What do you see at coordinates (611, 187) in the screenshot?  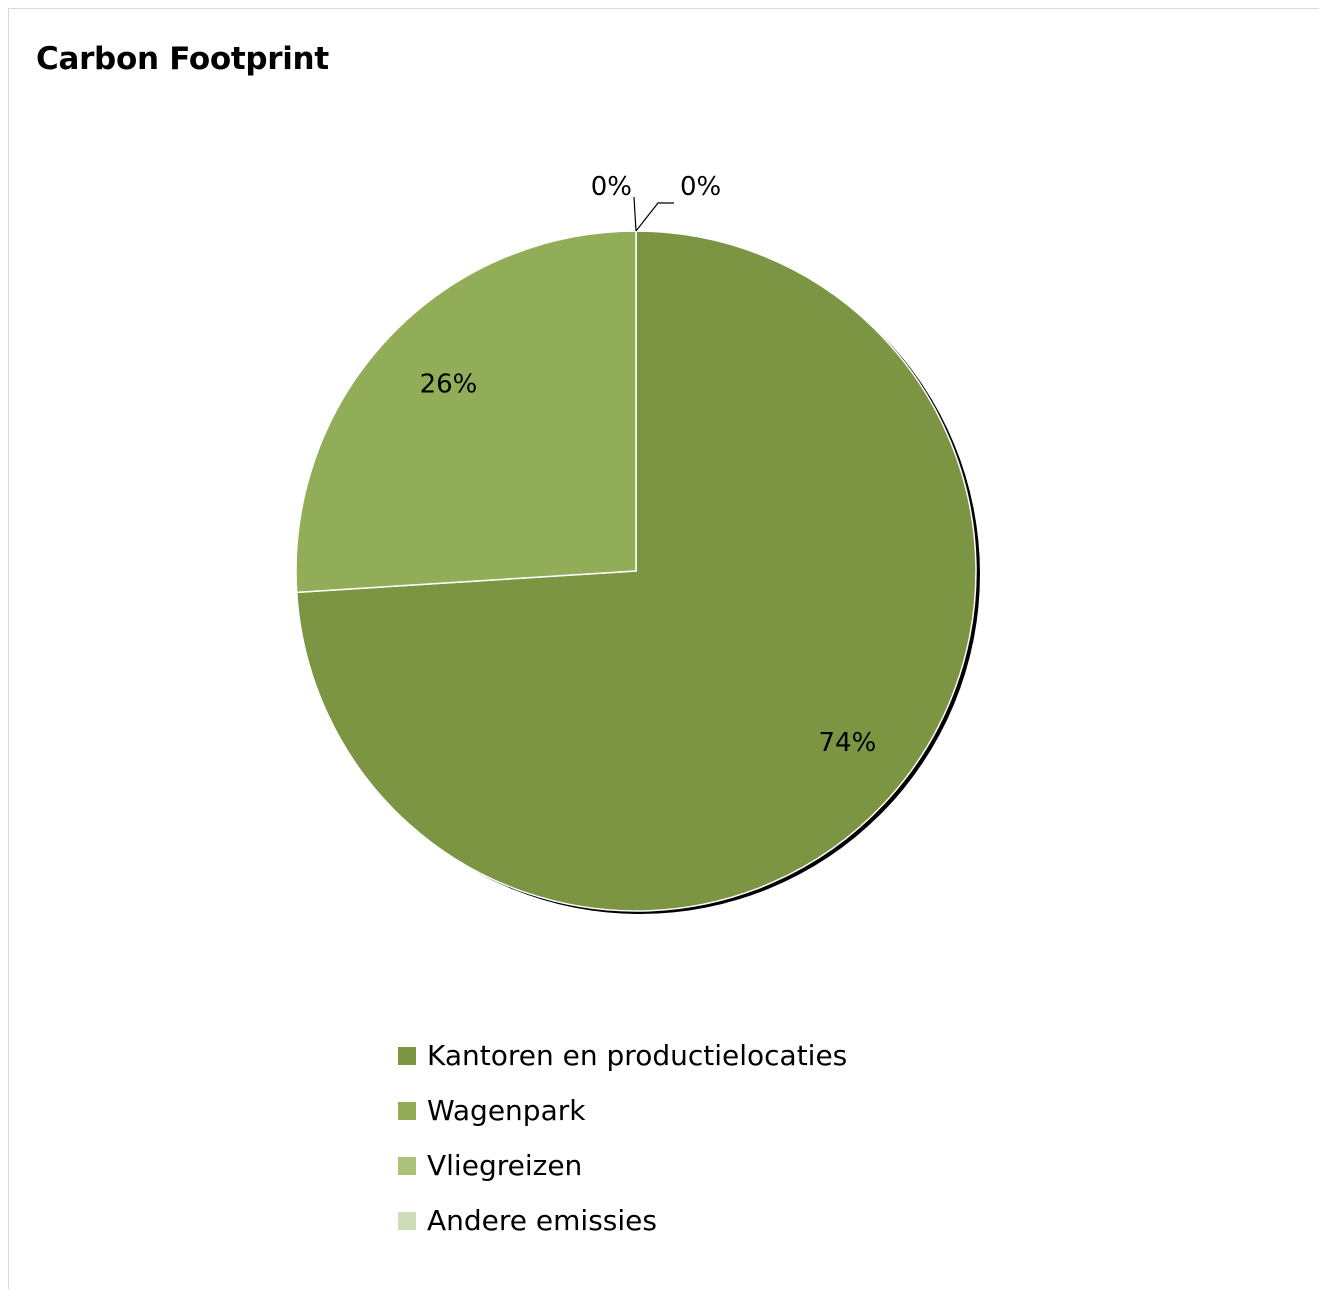 I see `data-label-3: 0%` at bounding box center [611, 187].